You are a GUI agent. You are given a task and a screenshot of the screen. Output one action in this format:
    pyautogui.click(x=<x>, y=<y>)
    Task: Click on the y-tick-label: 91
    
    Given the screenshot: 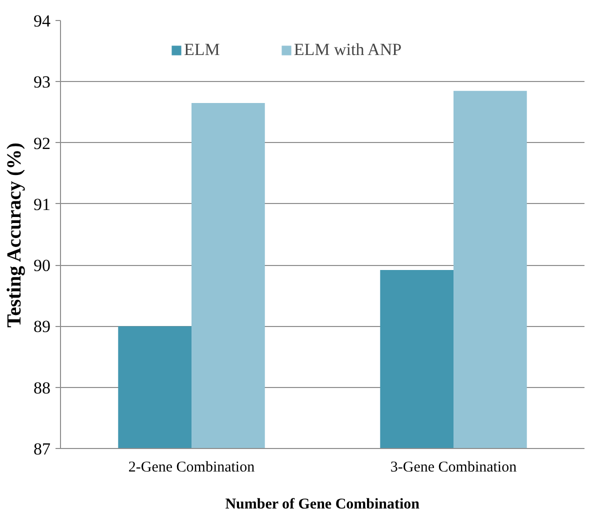 What is the action you would take?
    pyautogui.click(x=42, y=204)
    